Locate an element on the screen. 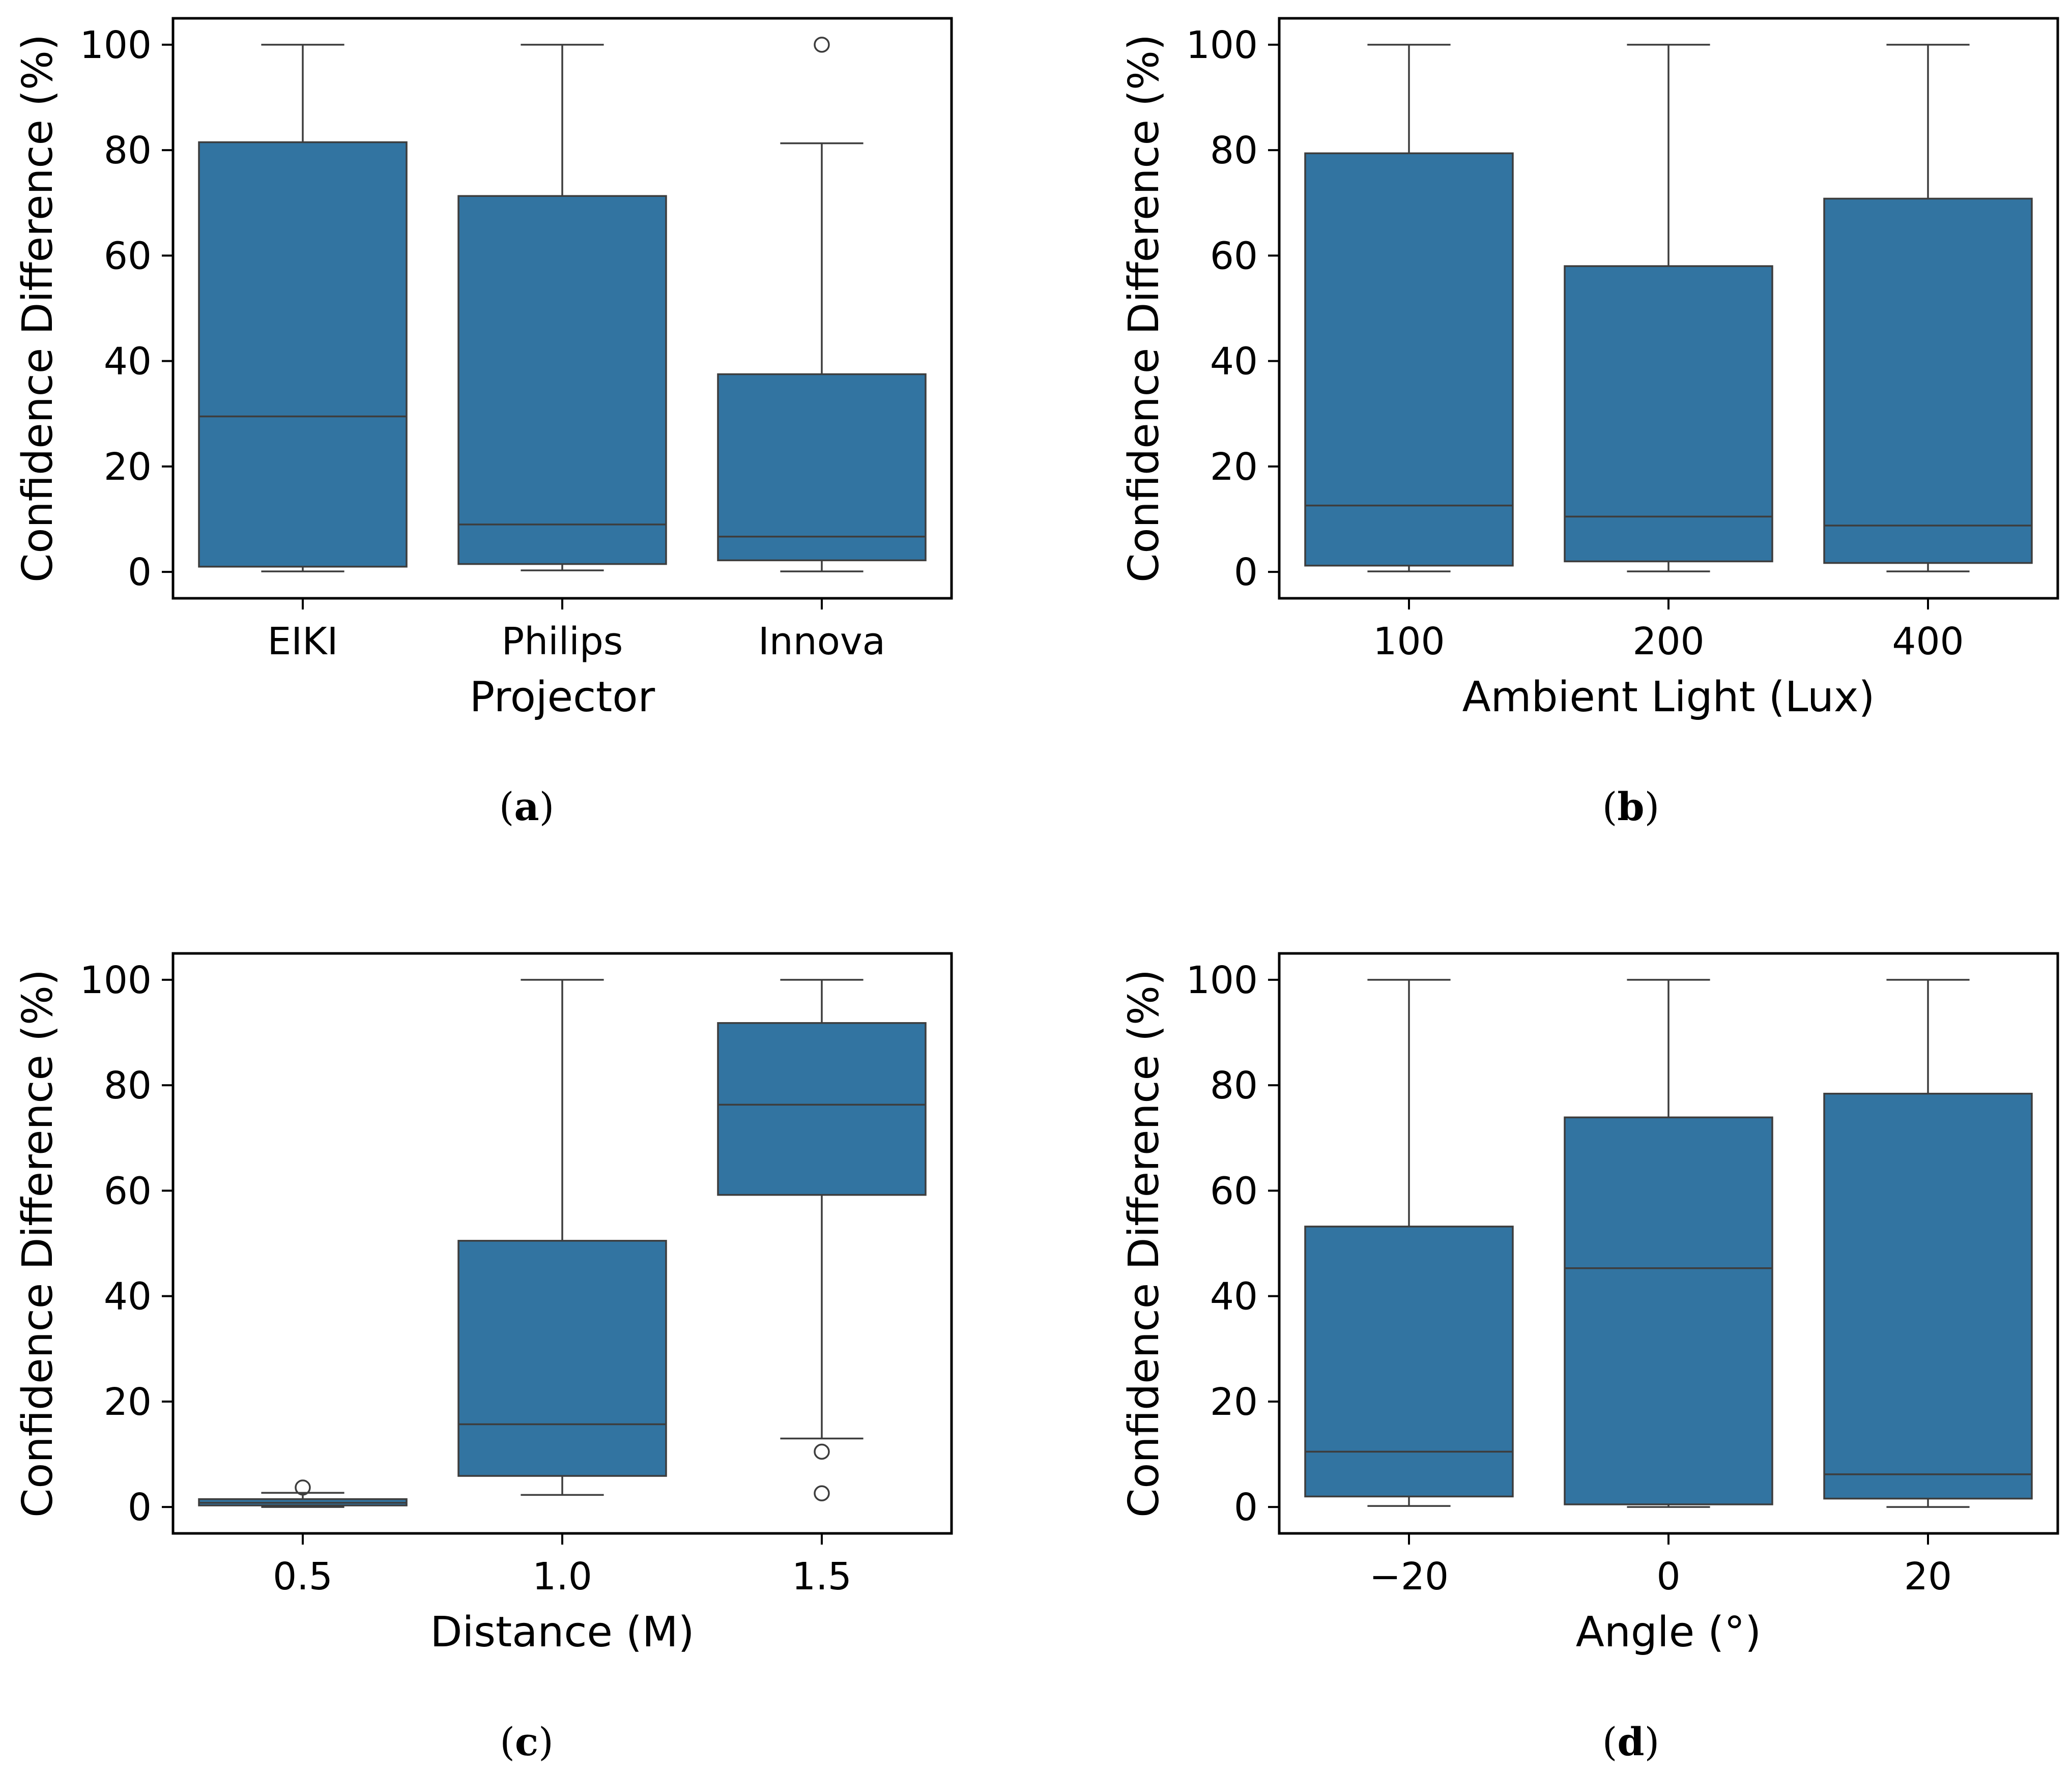 This screenshot has height=1772, width=2072. caption-letter: a is located at coordinates (526, 806).